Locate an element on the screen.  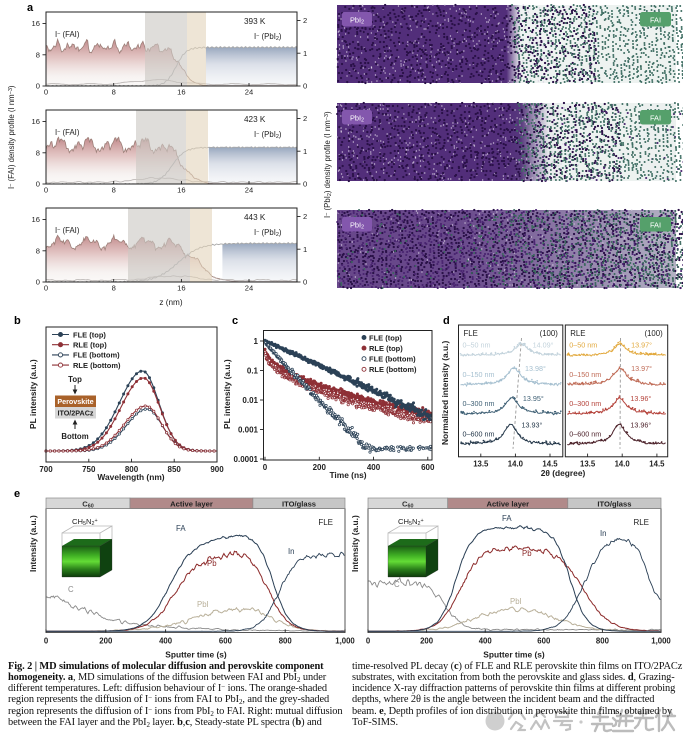
svg-text: RLE (bottom) is located at coordinates (97, 365).